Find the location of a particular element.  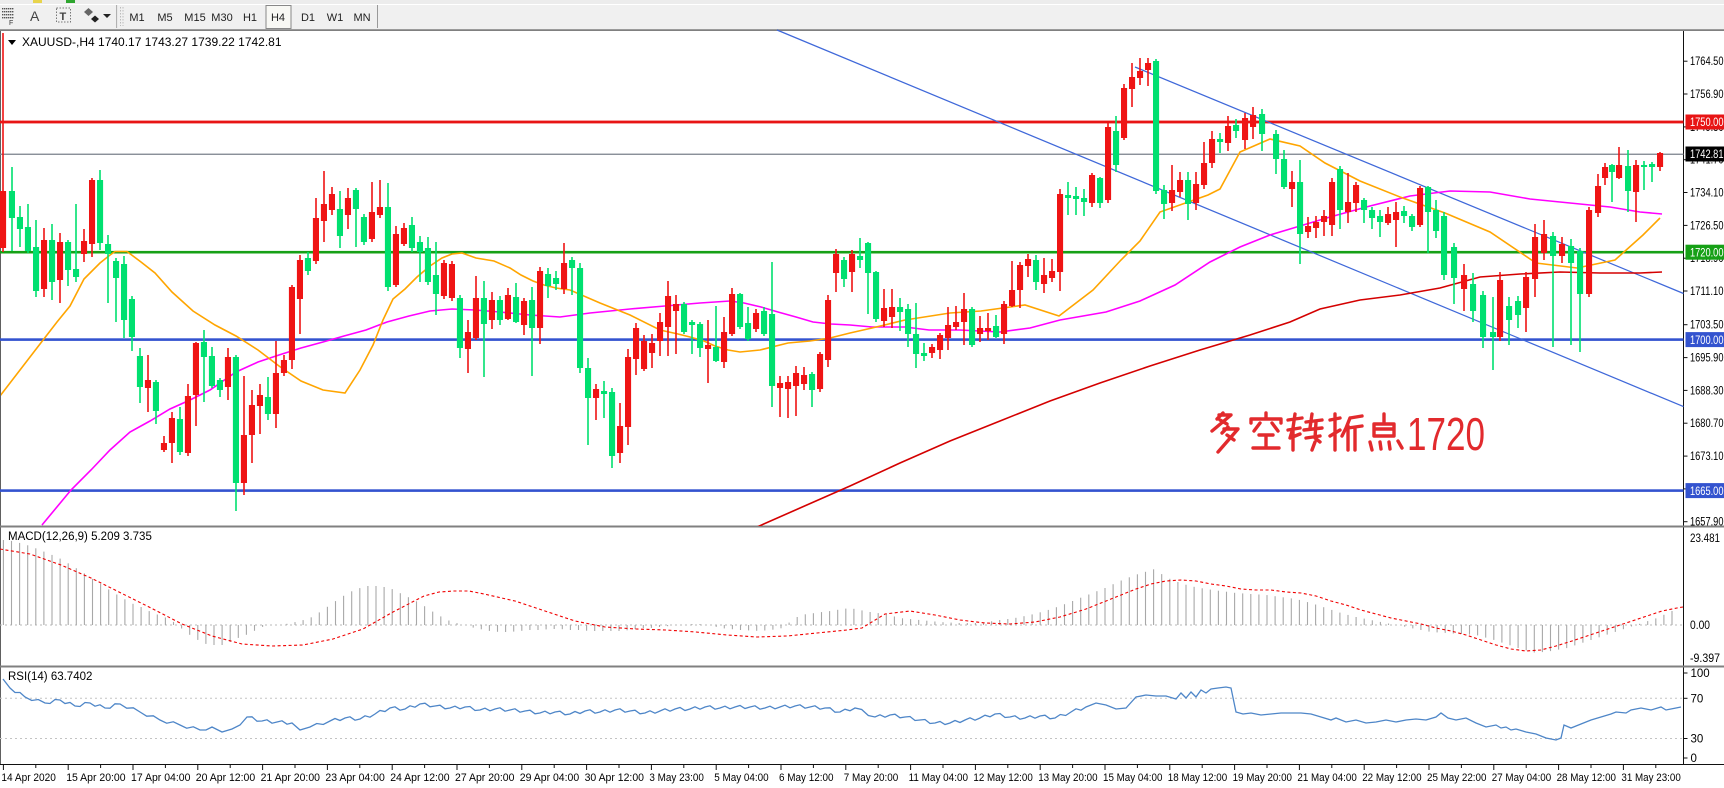

svg-text: 30 is located at coordinates (1697, 740).